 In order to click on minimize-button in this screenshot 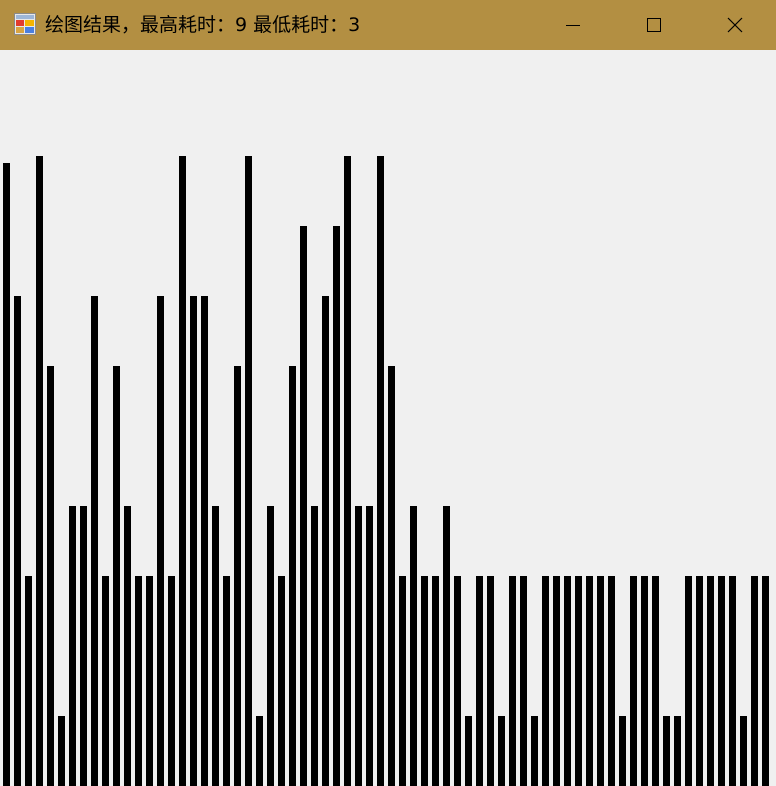, I will do `click(573, 25)`.